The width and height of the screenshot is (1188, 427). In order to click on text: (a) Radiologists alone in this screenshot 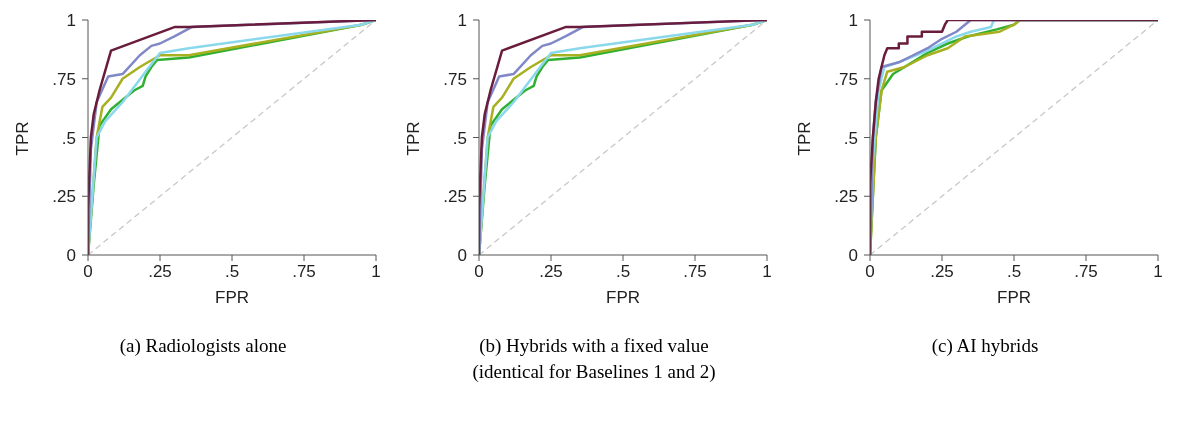, I will do `click(203, 346)`.